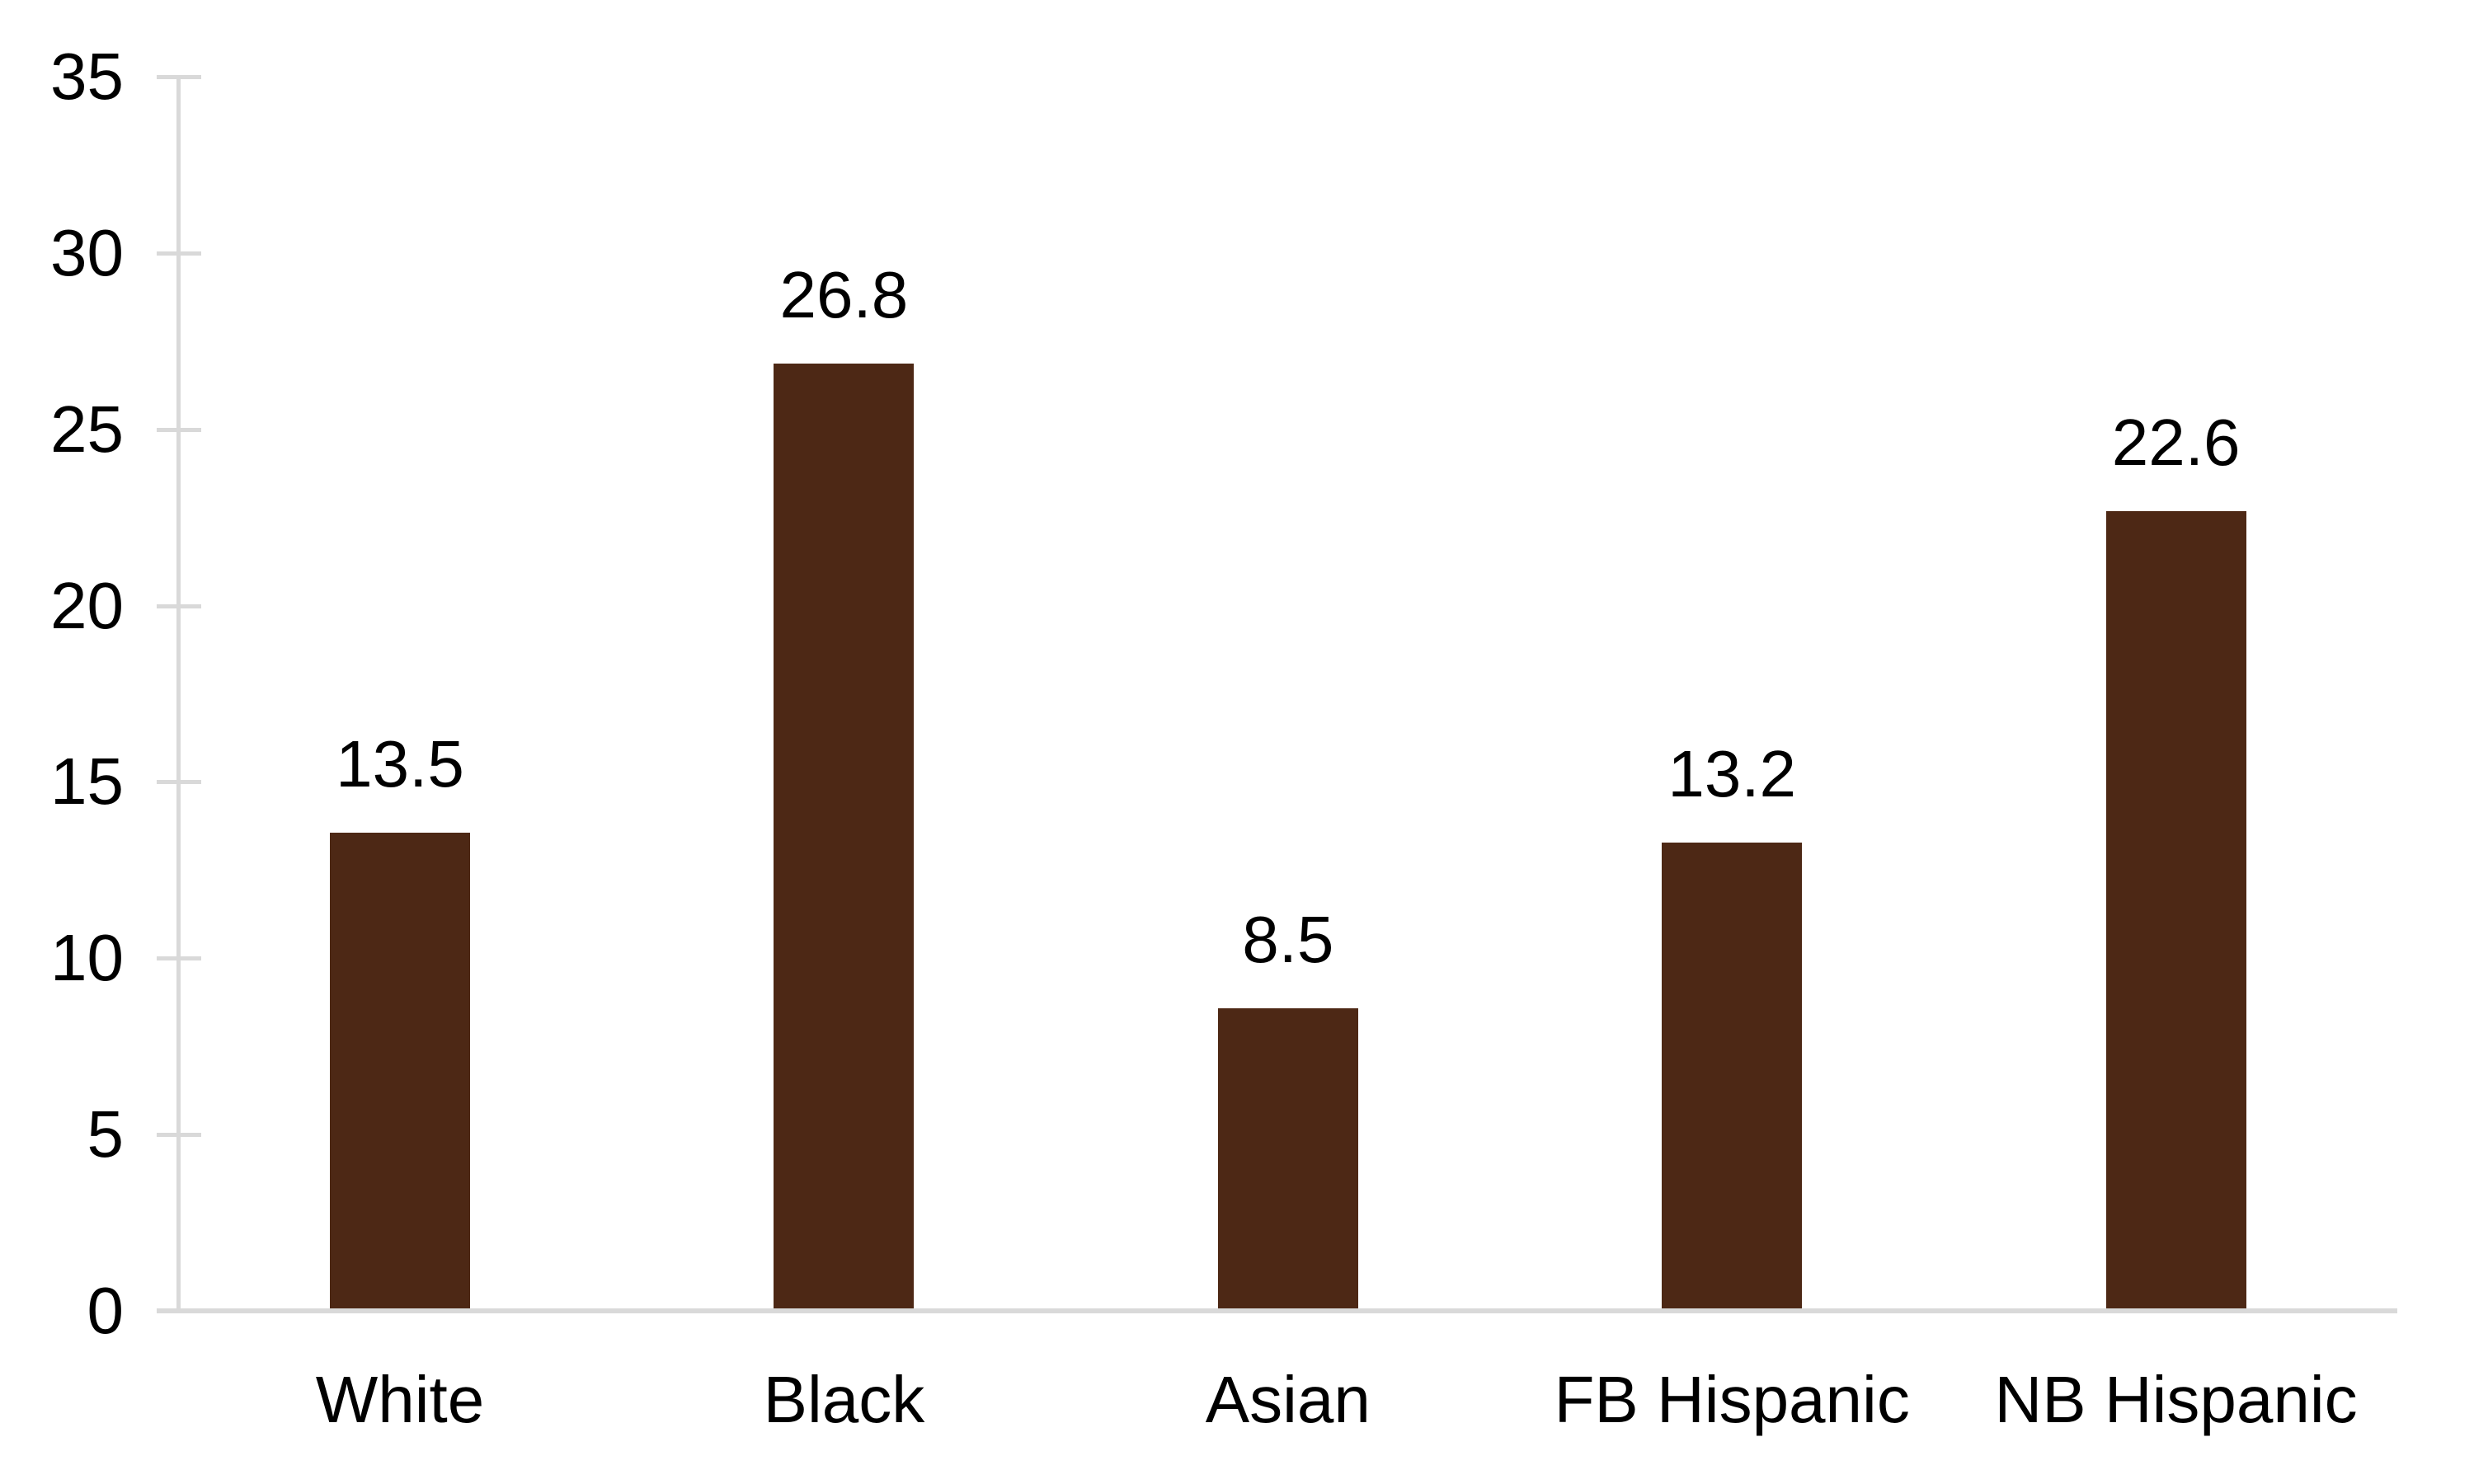 This screenshot has width=2474, height=1484. Describe the element at coordinates (87, 781) in the screenshot. I see `y-tick-label: 15` at that location.